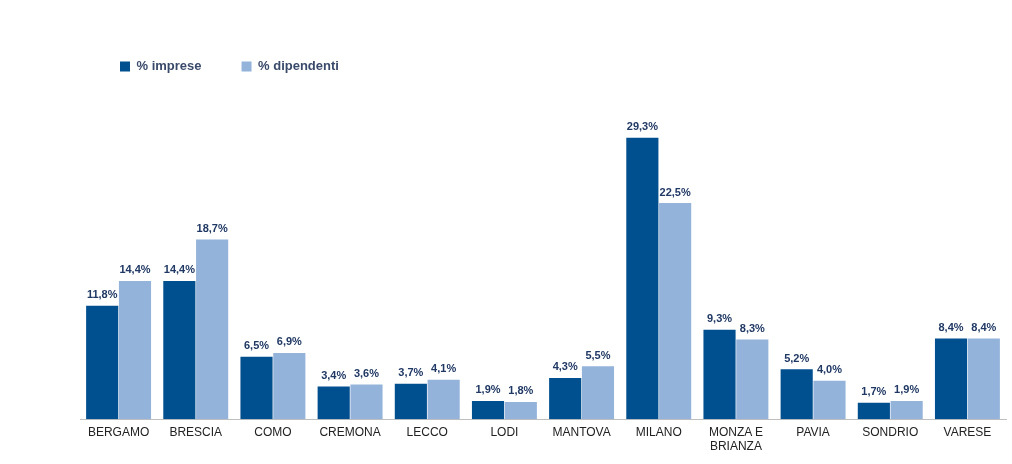 The height and width of the screenshot is (464, 1012). Describe the element at coordinates (273, 431) in the screenshot. I see `x-tick-label: COMO` at that location.